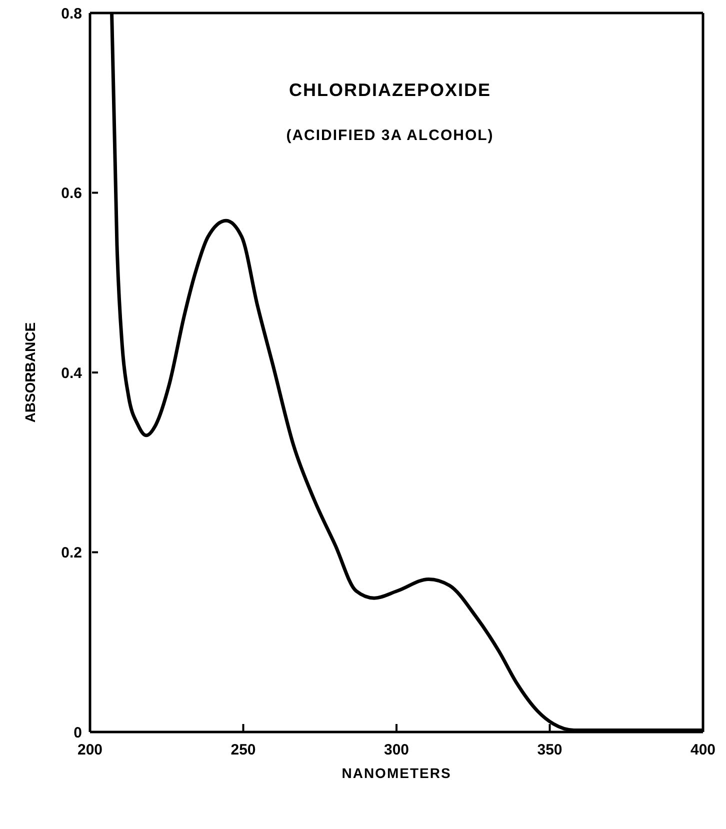 The height and width of the screenshot is (829, 726). I want to click on y-tick-label: 0.6, so click(71, 193).